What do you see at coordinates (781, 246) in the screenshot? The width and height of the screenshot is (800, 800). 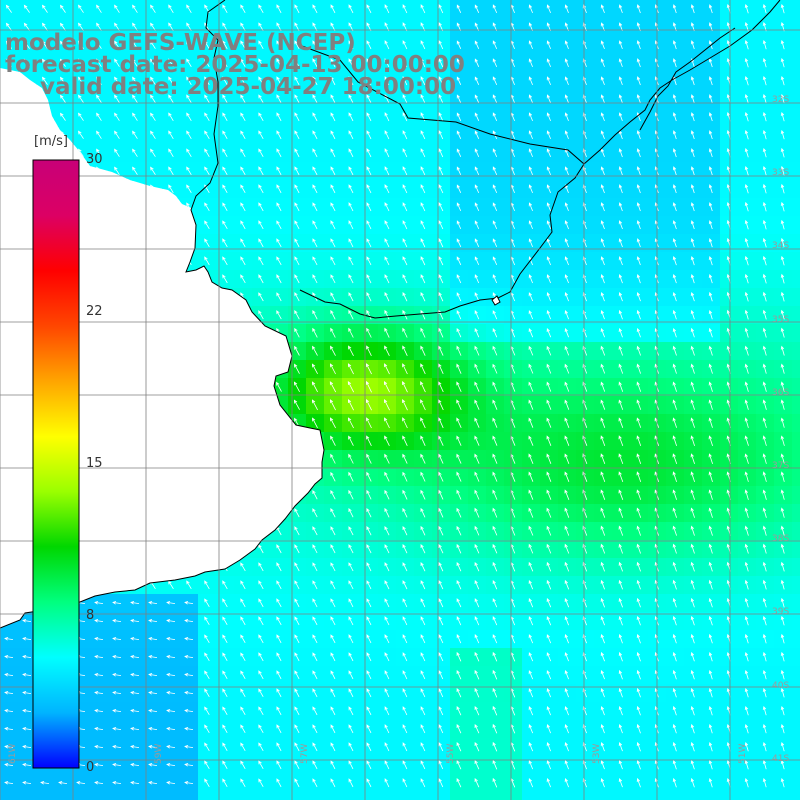 I see `latitude-label: 34S` at bounding box center [781, 246].